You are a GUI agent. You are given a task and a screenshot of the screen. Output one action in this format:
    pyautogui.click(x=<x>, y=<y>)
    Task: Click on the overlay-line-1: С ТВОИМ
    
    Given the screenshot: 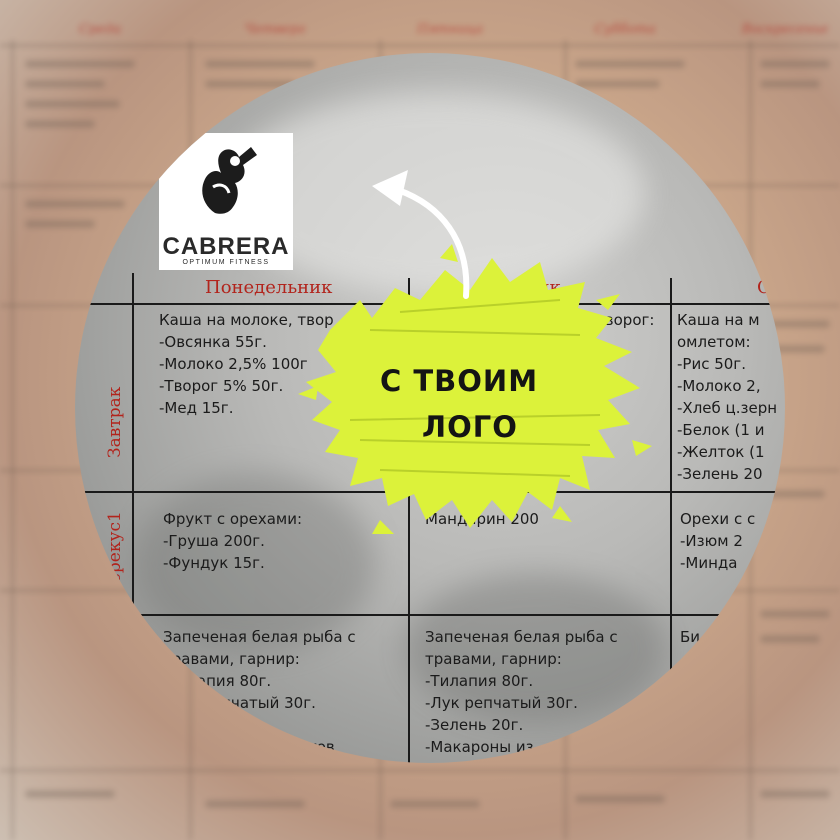 What is the action you would take?
    pyautogui.click(x=459, y=381)
    